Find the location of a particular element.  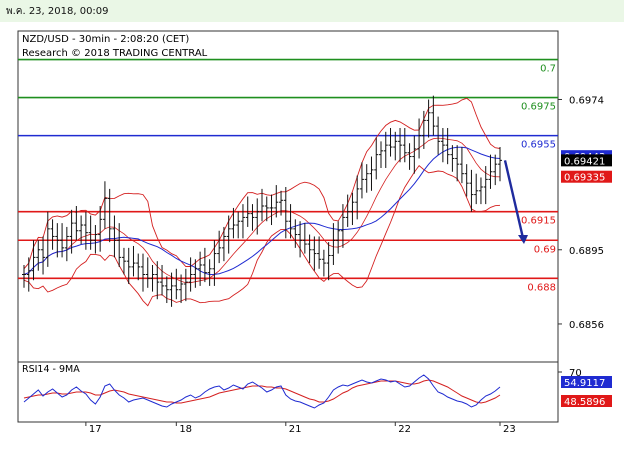

timestamp: พ.ค. 23, 2018, 00:09 is located at coordinates (57, 11).